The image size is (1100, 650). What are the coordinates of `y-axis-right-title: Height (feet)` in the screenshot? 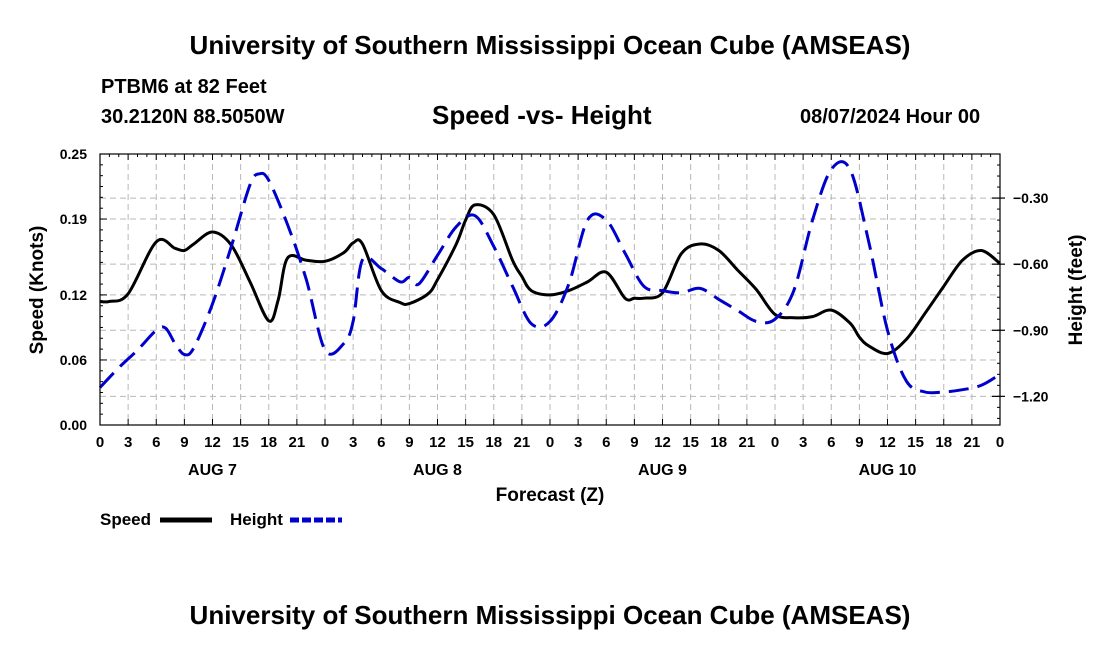 It's located at (1076, 290).